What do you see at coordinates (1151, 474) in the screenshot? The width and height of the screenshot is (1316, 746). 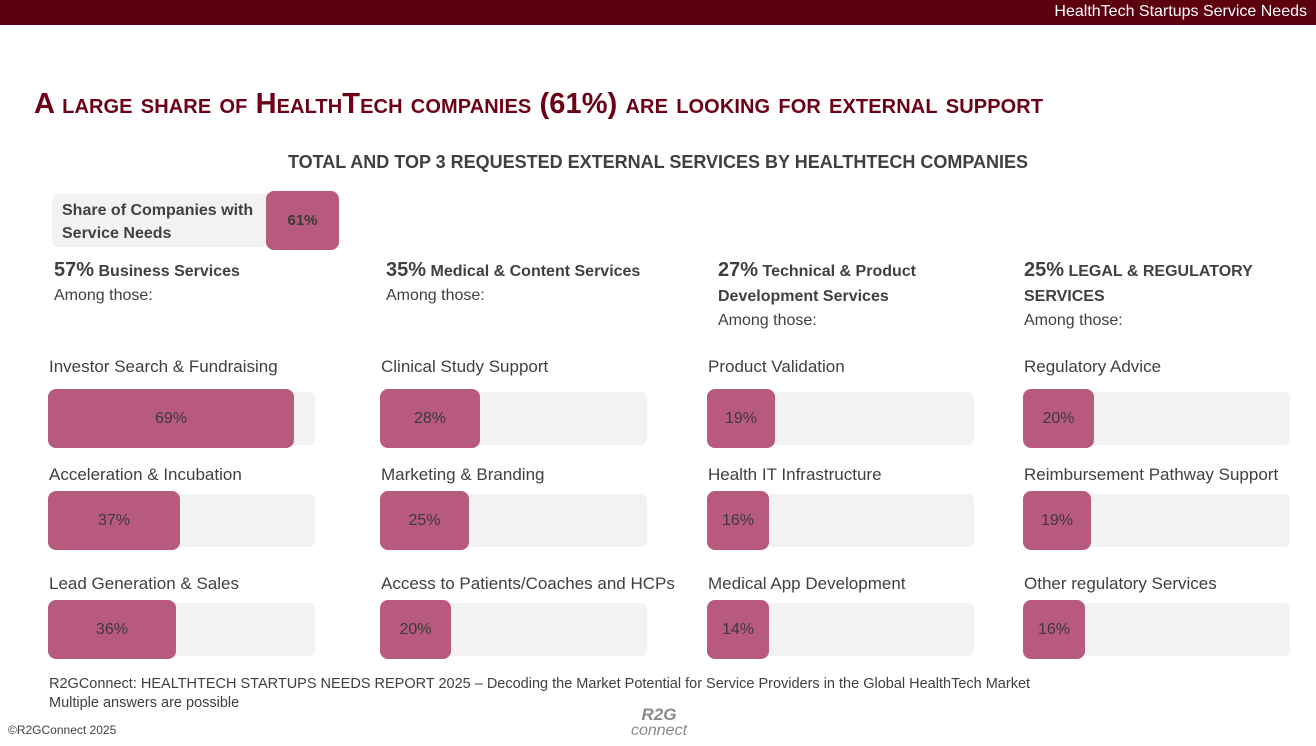 I see `service-label: Reimbursement Pathway Support` at bounding box center [1151, 474].